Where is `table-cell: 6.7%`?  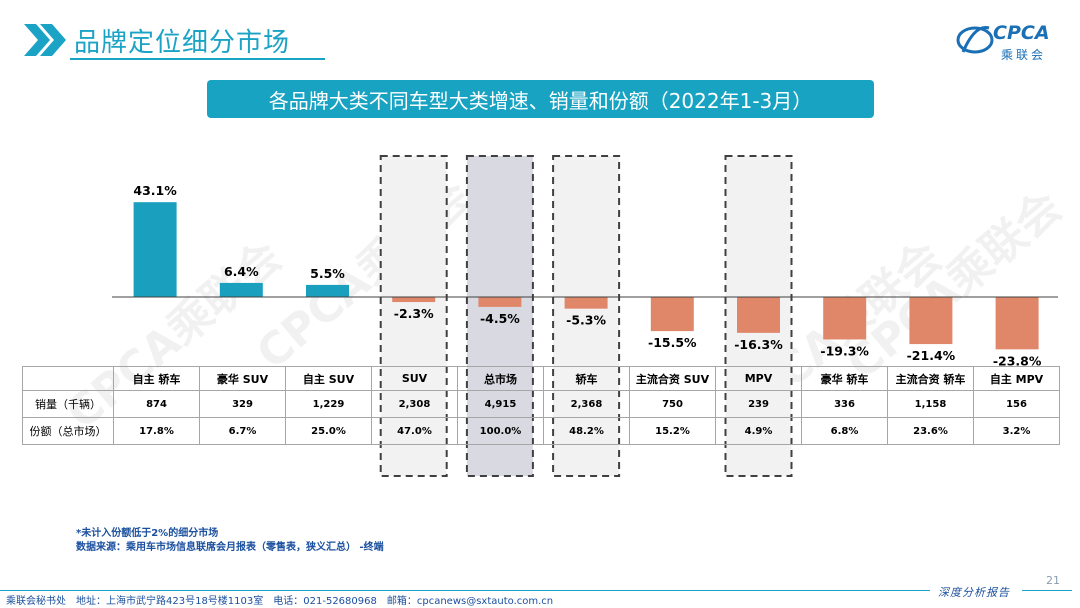
table-cell: 6.7% is located at coordinates (242, 431).